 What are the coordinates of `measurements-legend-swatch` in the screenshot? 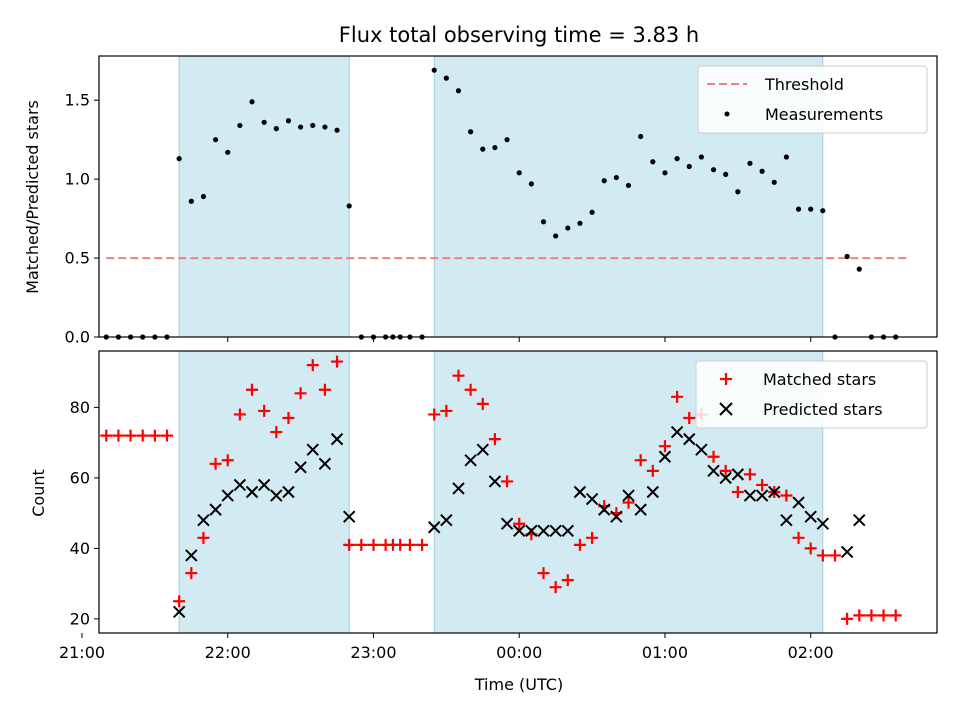 It's located at (727, 114).